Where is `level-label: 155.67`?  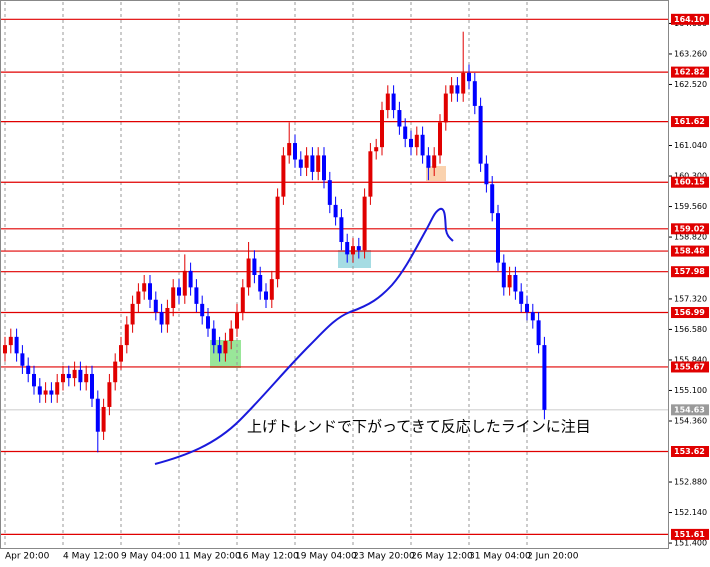
level-label: 155.67 is located at coordinates (689, 366).